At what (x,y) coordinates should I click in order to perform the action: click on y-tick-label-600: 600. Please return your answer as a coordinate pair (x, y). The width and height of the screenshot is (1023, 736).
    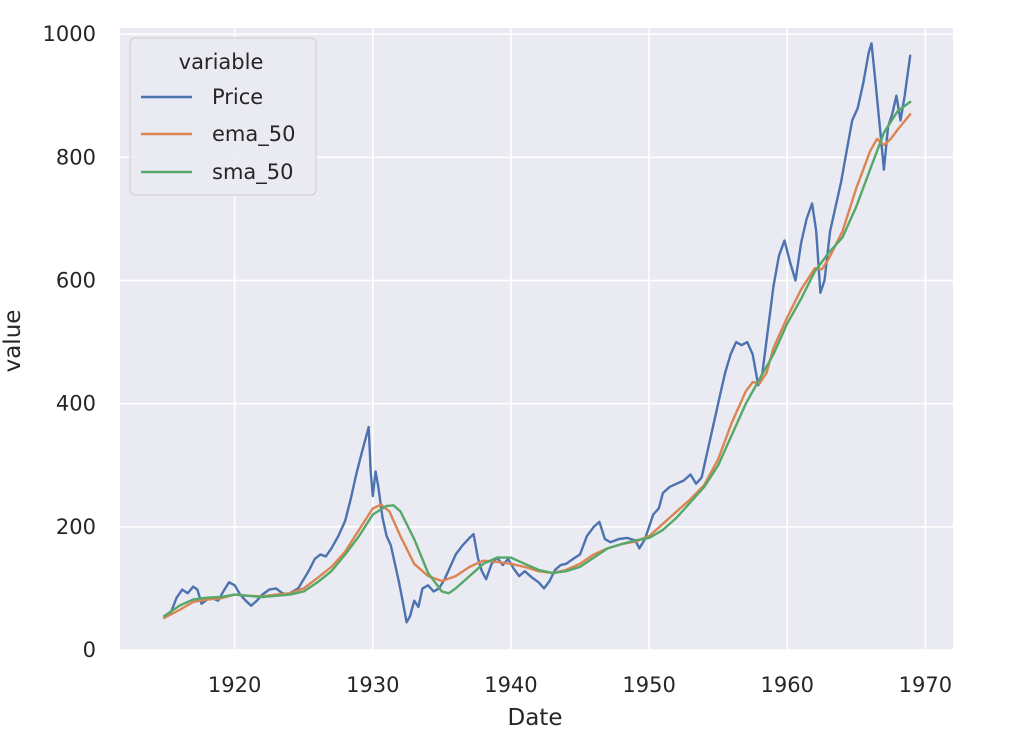
    Looking at the image, I should click on (76, 280).